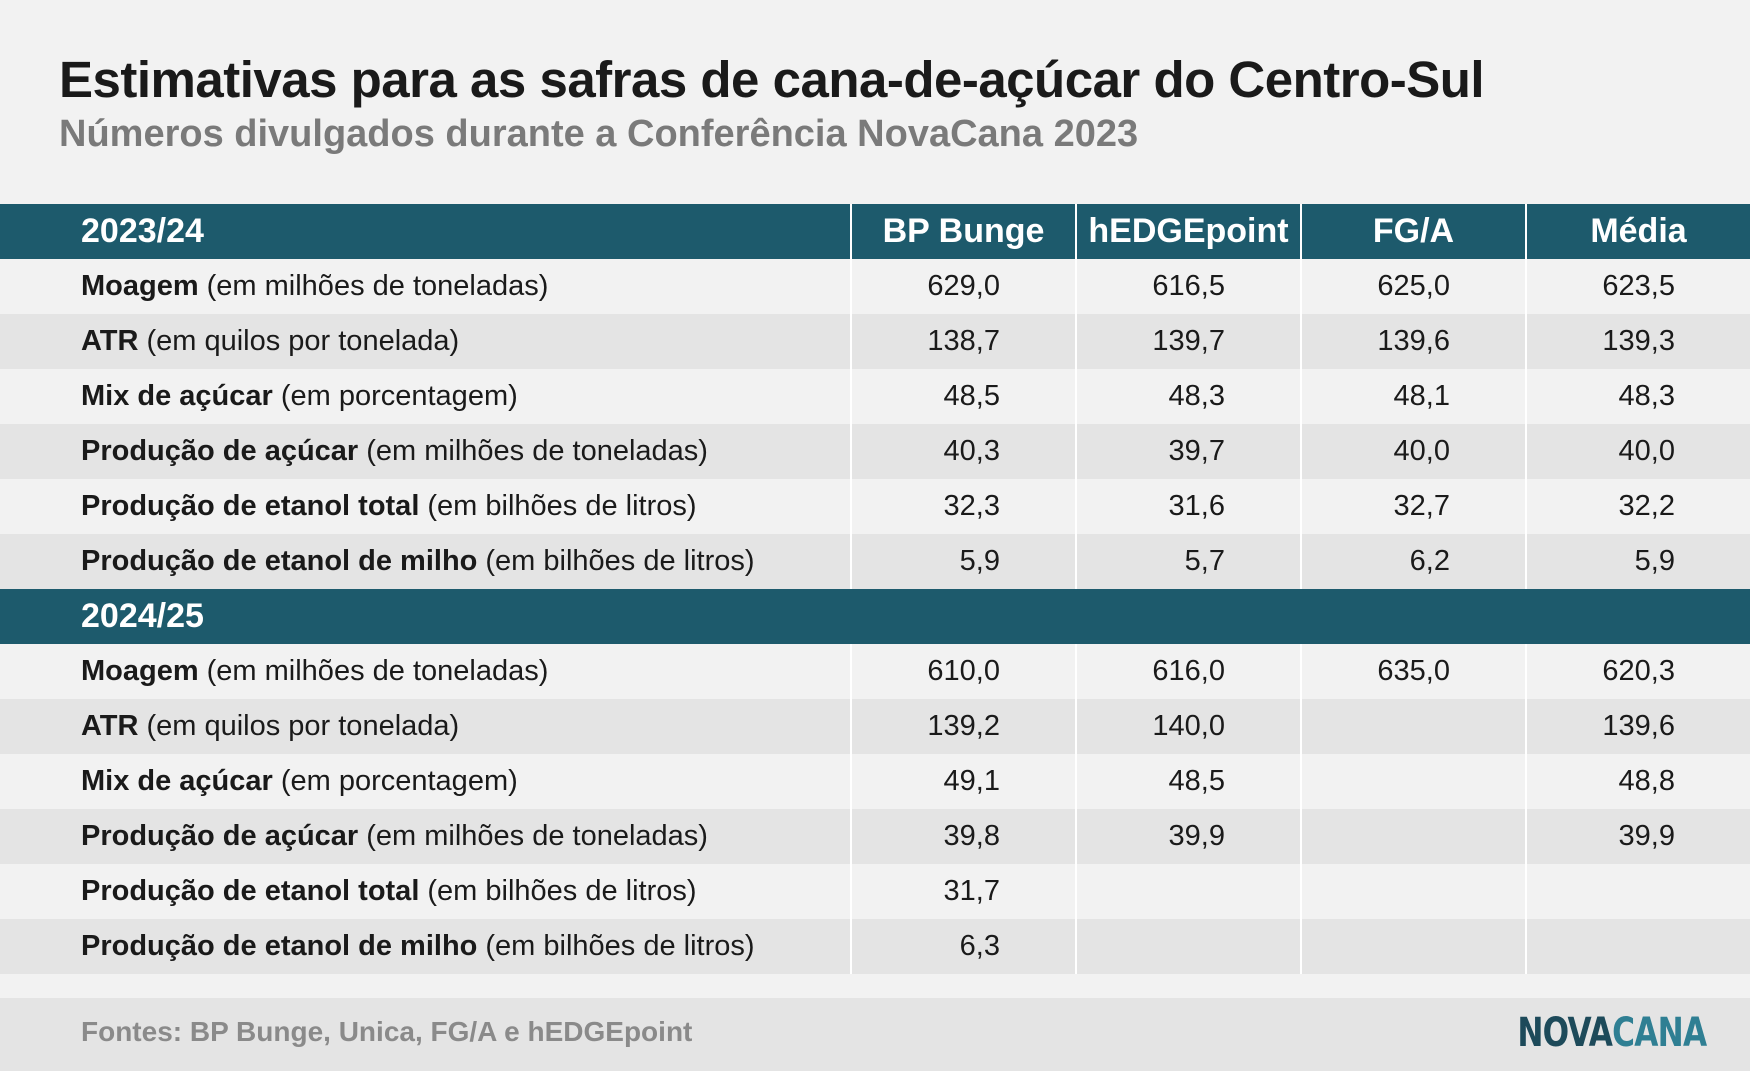 This screenshot has width=1750, height=1071. I want to click on value-cell: 32,2, so click(1637, 506).